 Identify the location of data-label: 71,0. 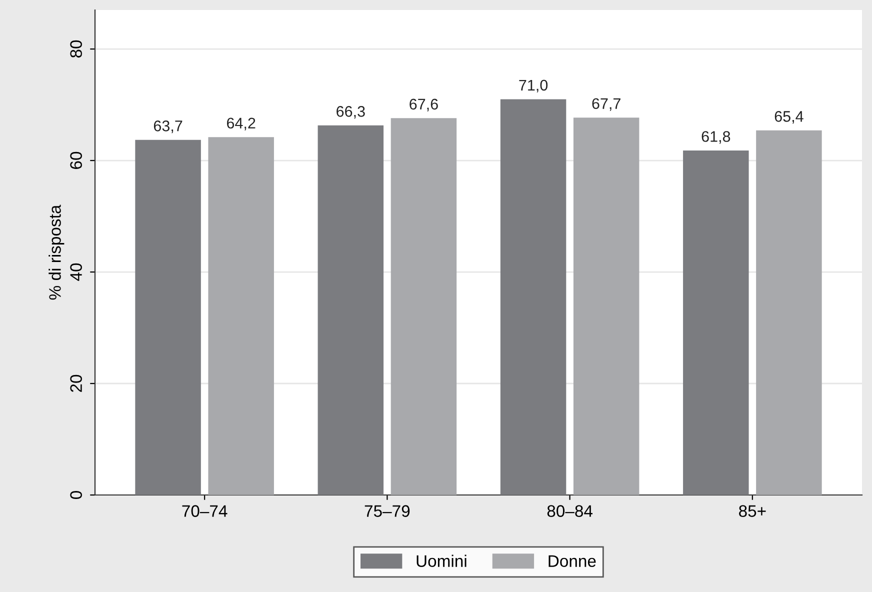
(533, 86).